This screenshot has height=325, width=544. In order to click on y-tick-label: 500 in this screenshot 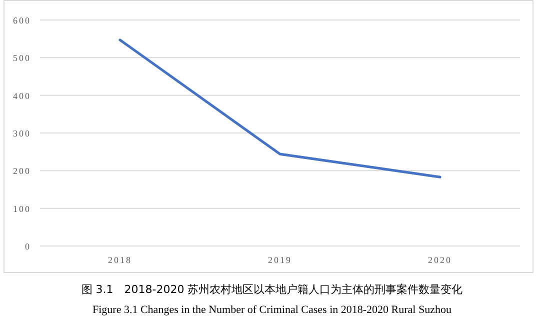, I will do `click(22, 58)`.